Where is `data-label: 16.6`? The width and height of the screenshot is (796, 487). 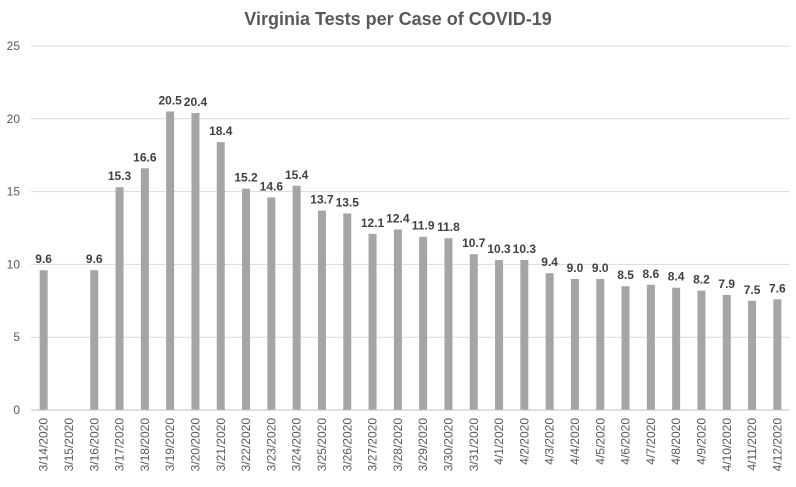
data-label: 16.6 is located at coordinates (145, 157).